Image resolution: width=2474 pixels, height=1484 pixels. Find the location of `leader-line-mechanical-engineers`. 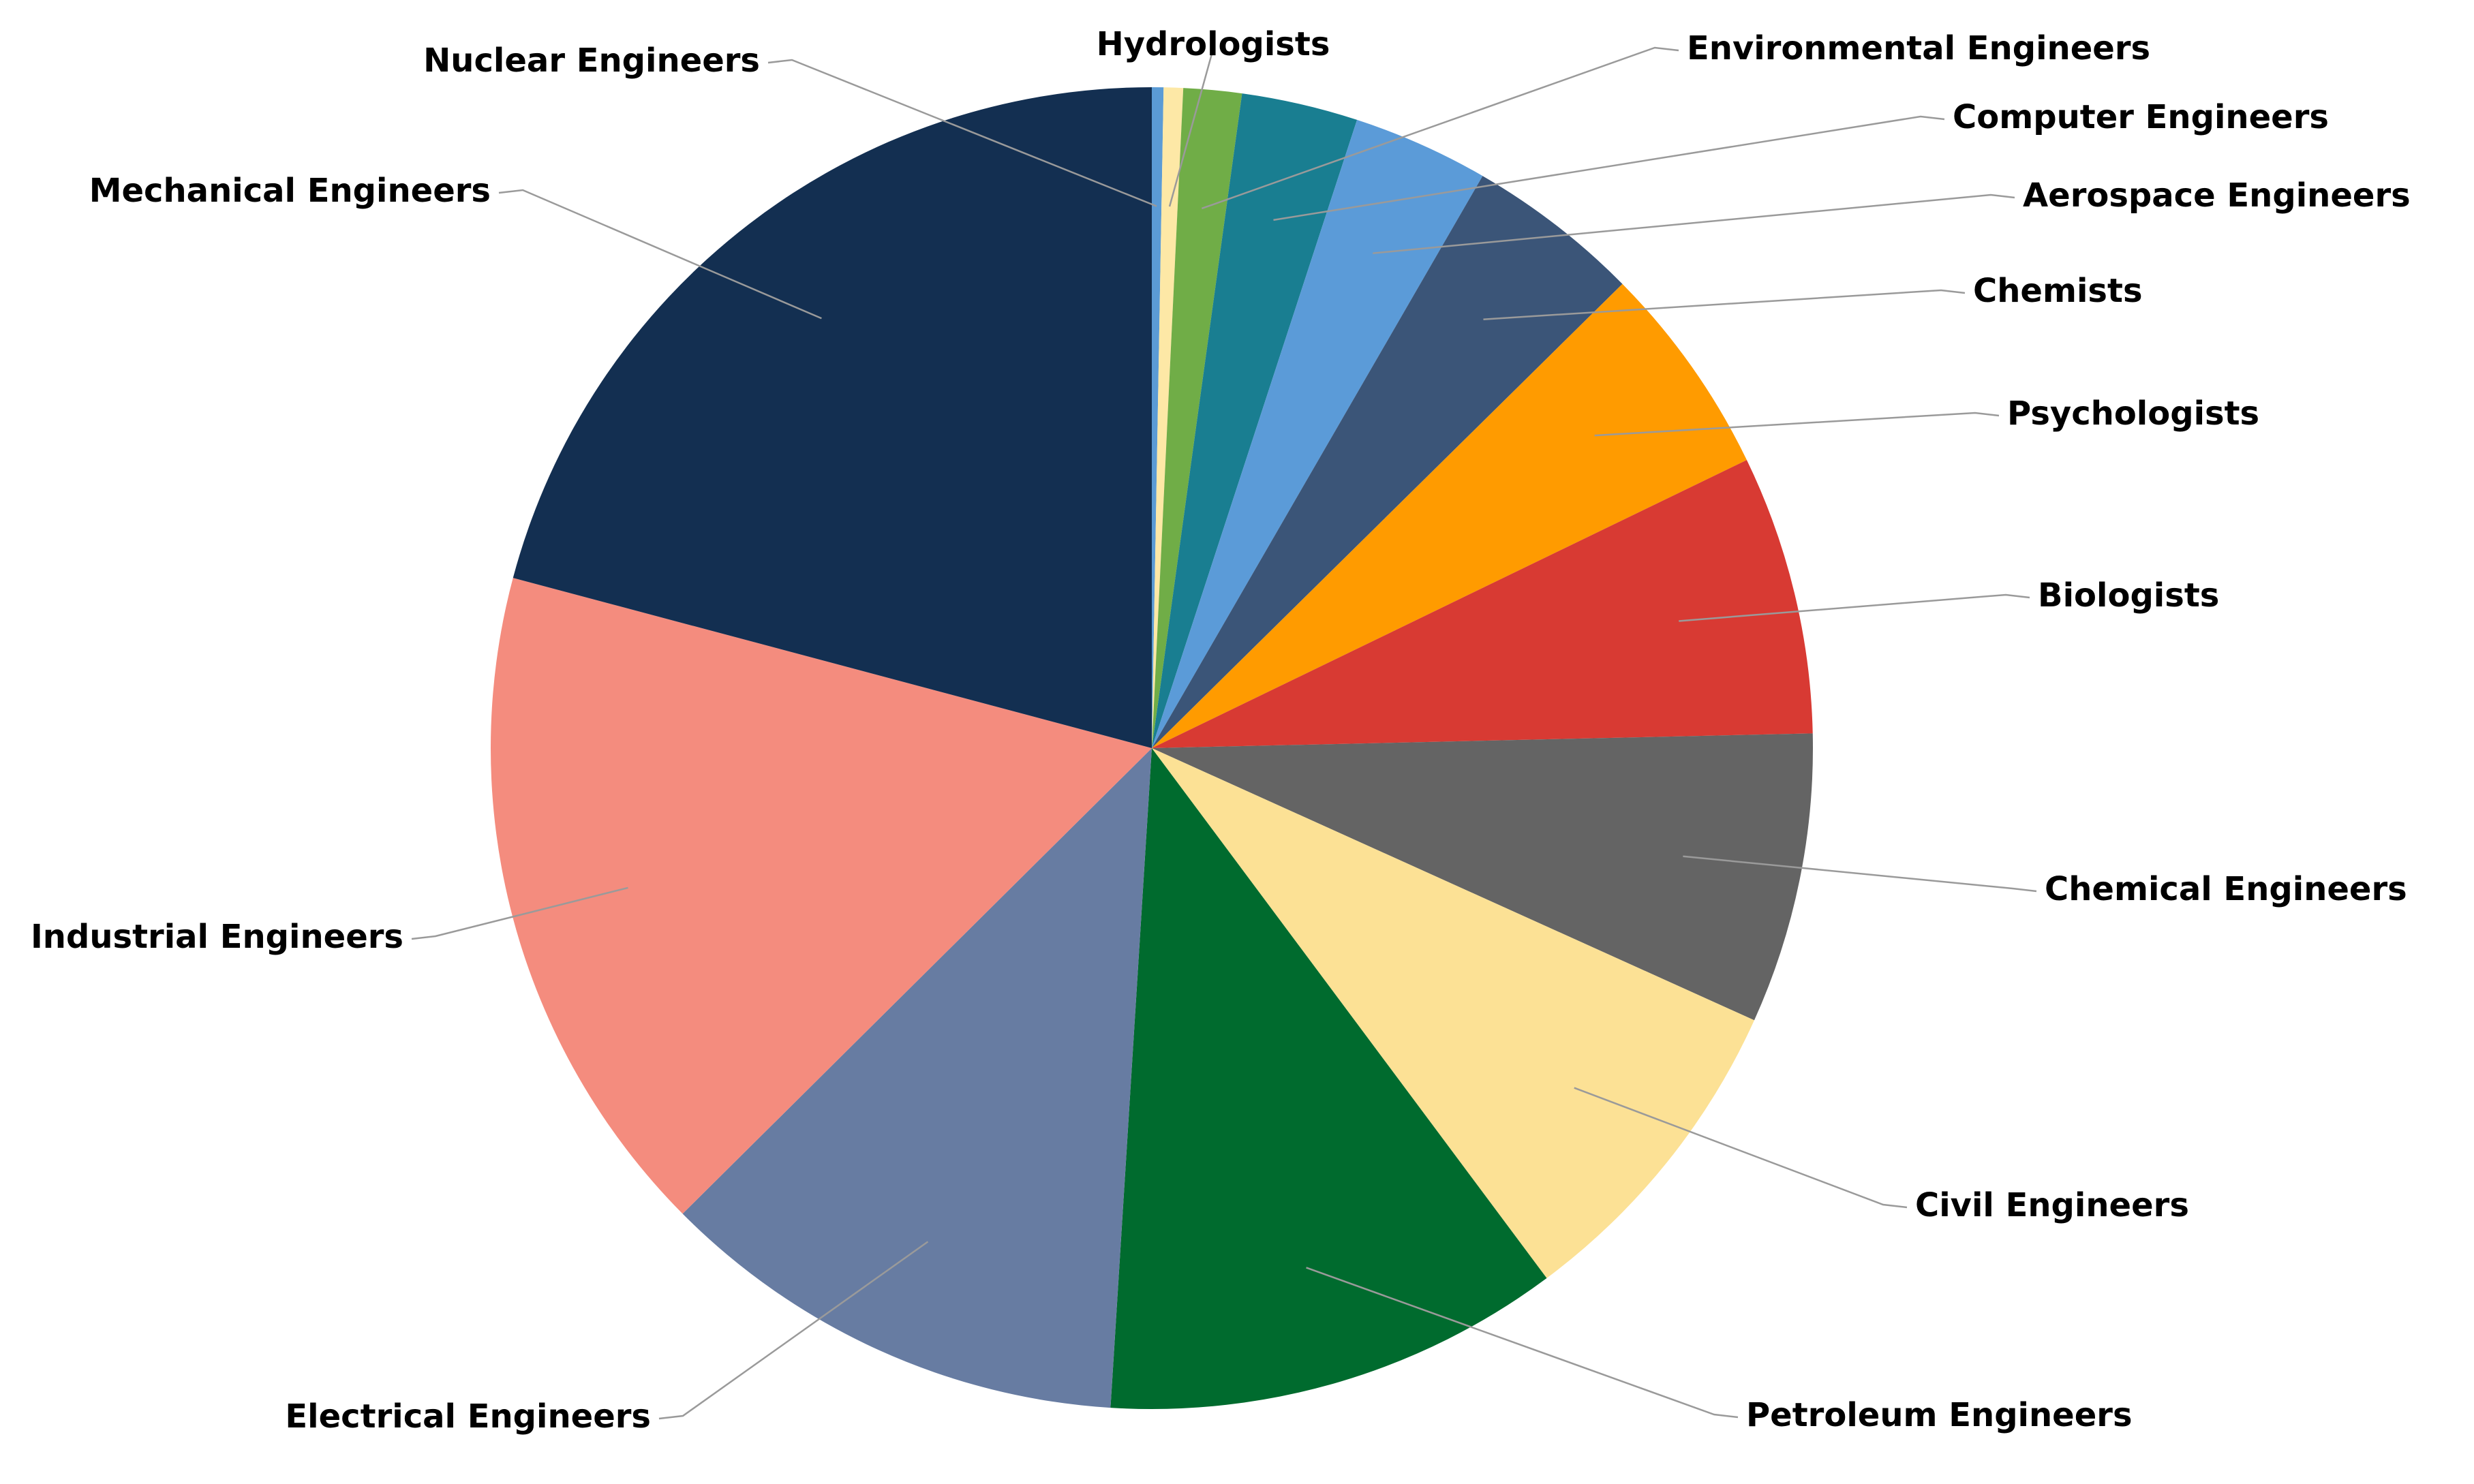

leader-line-mechanical-engineers is located at coordinates (660, 255).